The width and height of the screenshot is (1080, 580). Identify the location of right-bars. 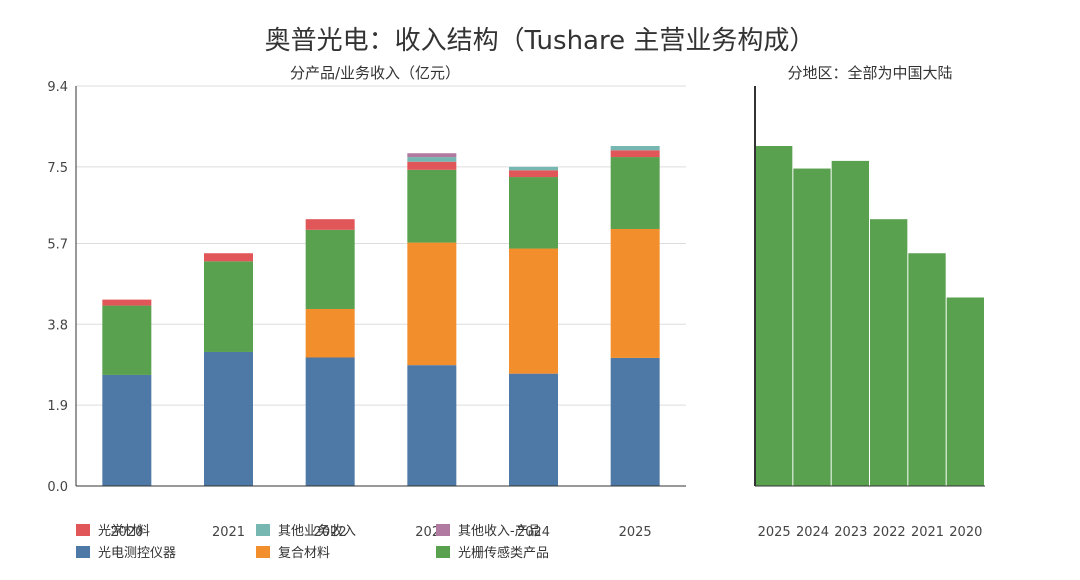
(869, 316).